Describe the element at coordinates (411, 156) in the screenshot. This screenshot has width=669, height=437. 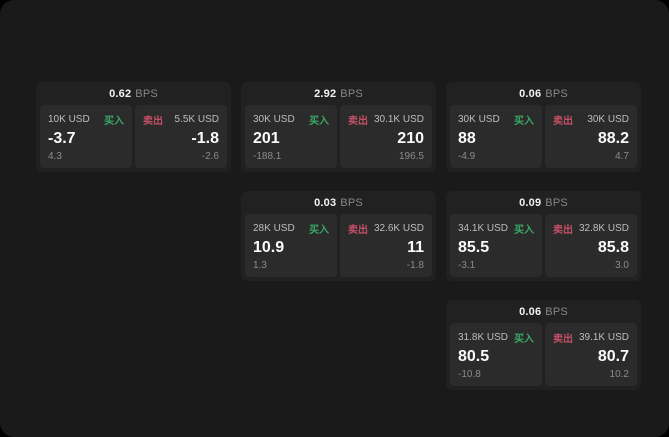
I see `sell-sub-value: 196.5` at that location.